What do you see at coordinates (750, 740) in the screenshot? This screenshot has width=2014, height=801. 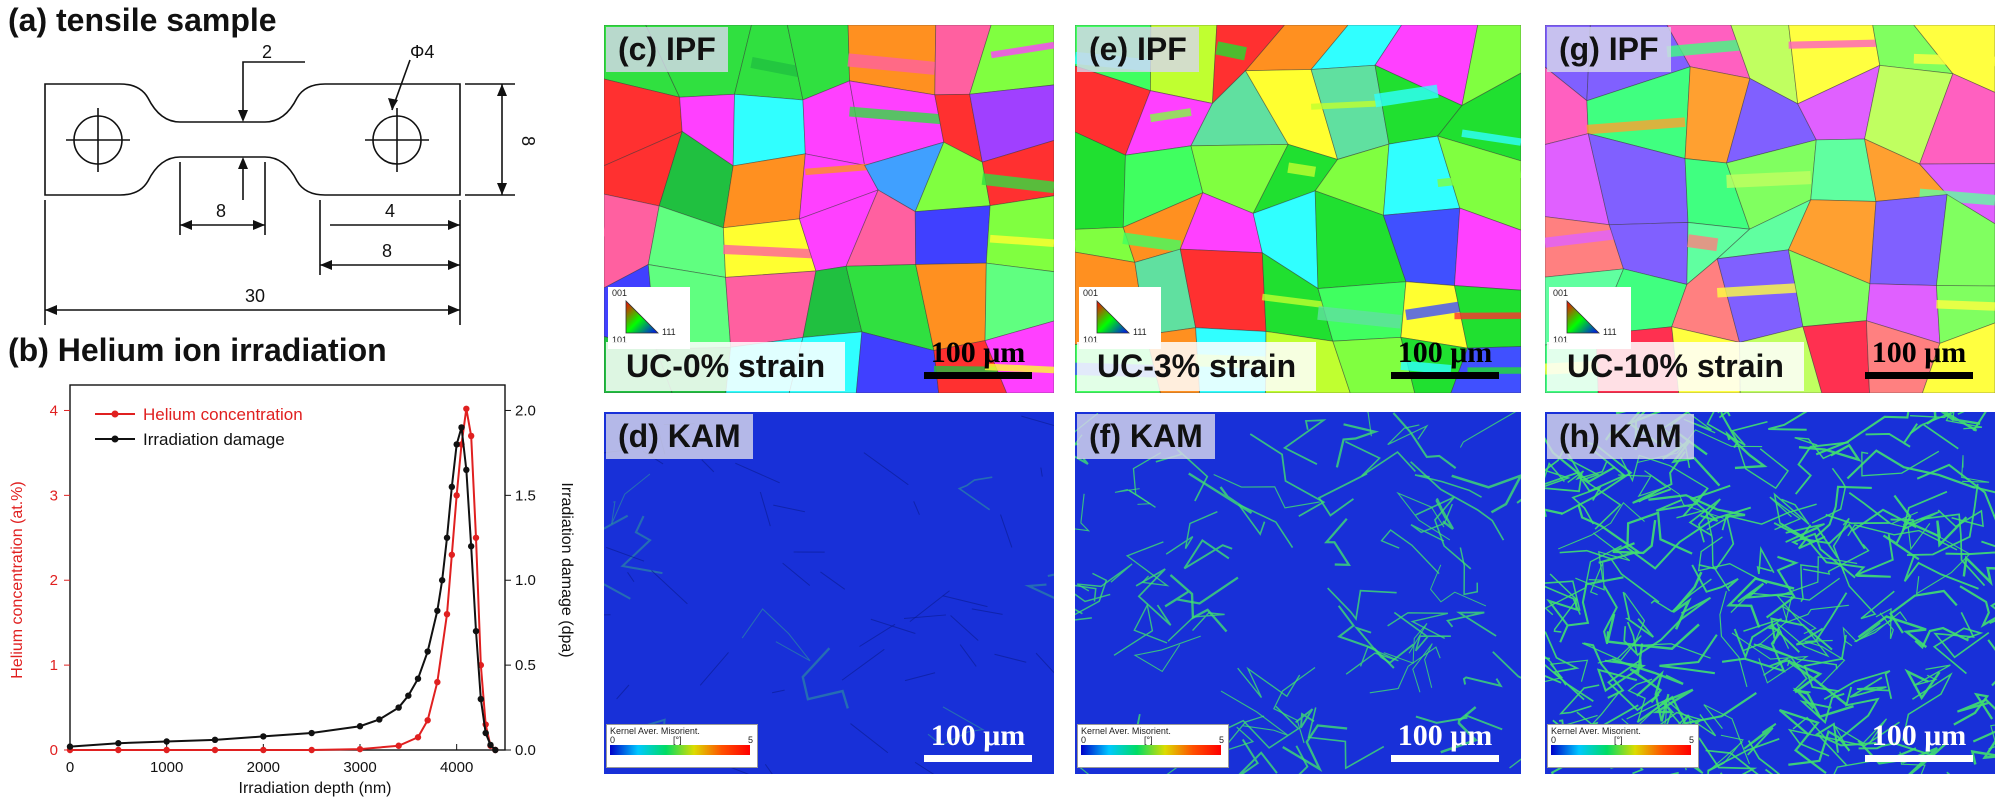 I see `kam-key-max: 5` at bounding box center [750, 740].